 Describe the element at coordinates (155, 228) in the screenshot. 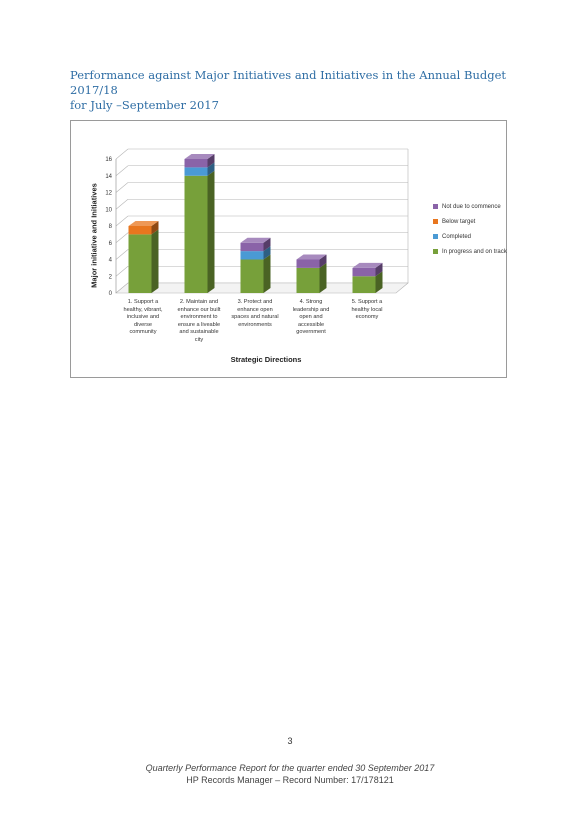

I see `bar-side-c1-s3` at that location.